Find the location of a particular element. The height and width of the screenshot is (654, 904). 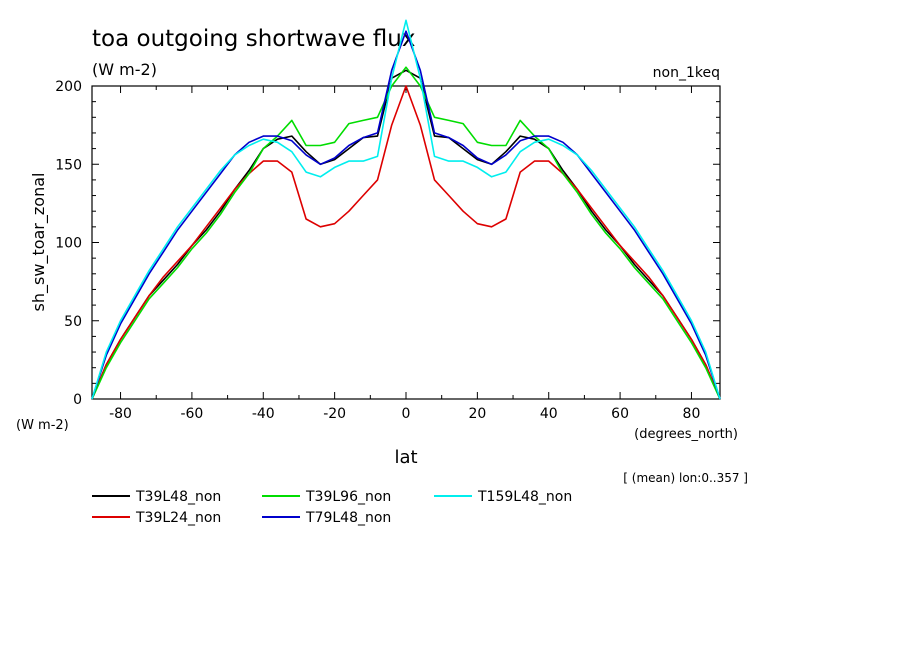

x-axis-units: (degrees_north) is located at coordinates (686, 434).